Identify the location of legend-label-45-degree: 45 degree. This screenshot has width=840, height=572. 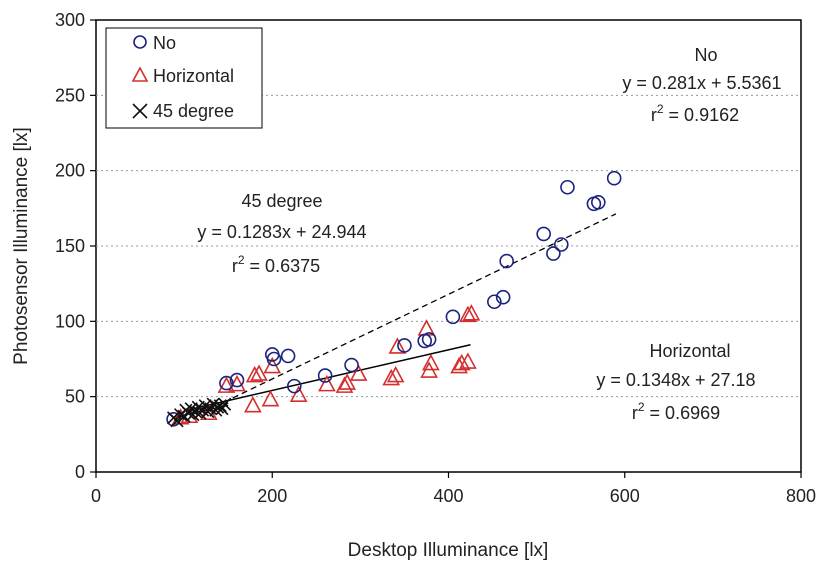
(193, 111).